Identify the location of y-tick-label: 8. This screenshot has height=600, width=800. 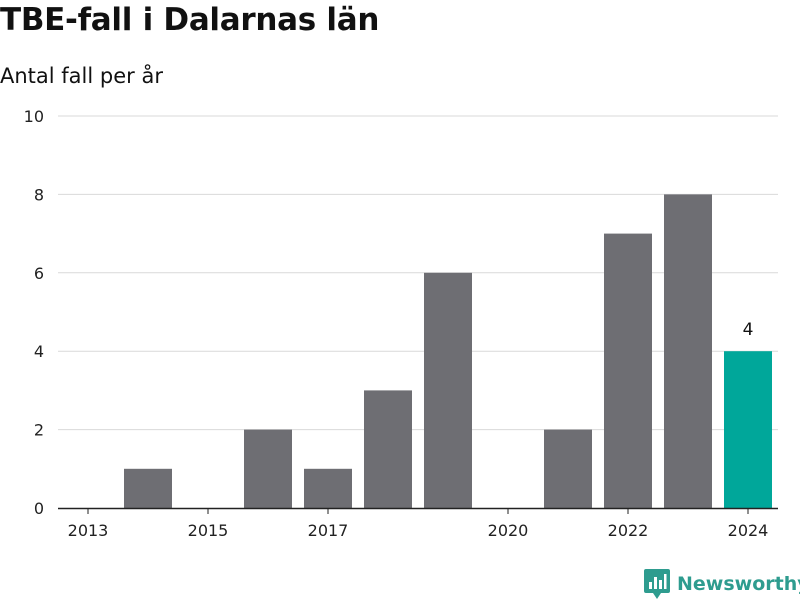
(39, 194).